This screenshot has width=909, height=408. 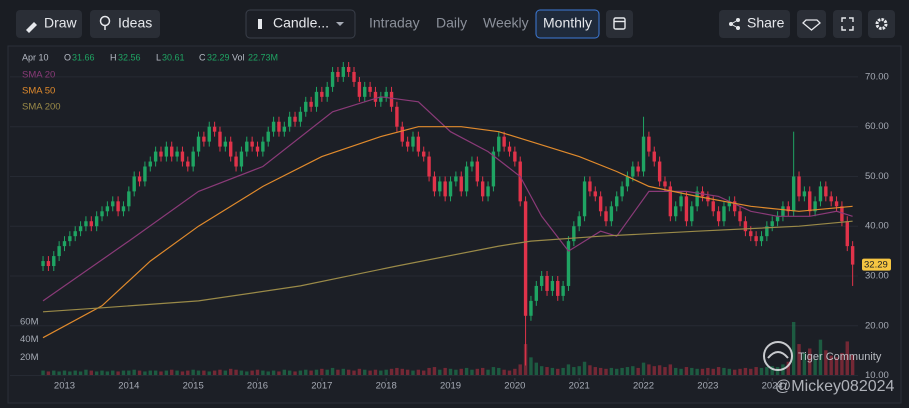 I want to click on last-price-tag, so click(x=876, y=264).